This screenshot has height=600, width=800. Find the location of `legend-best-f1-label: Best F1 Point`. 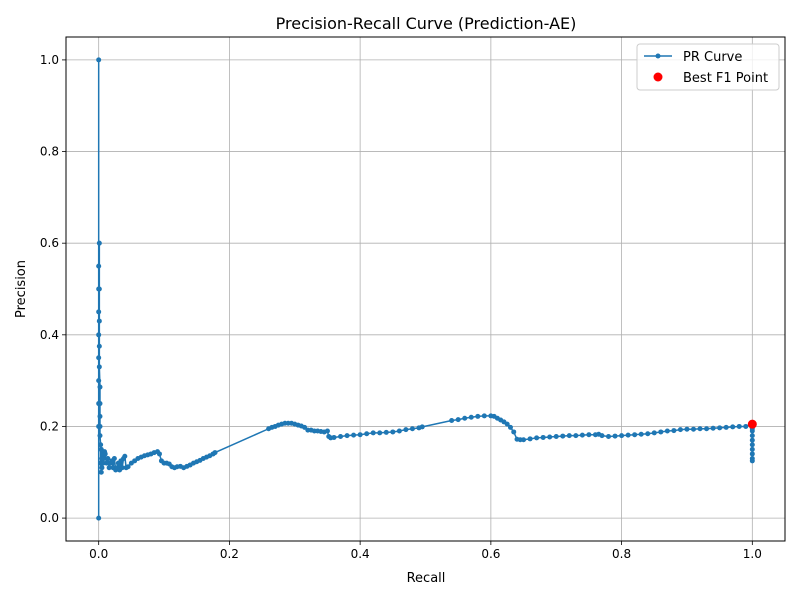

legend-best-f1-label: Best F1 Point is located at coordinates (725, 78).